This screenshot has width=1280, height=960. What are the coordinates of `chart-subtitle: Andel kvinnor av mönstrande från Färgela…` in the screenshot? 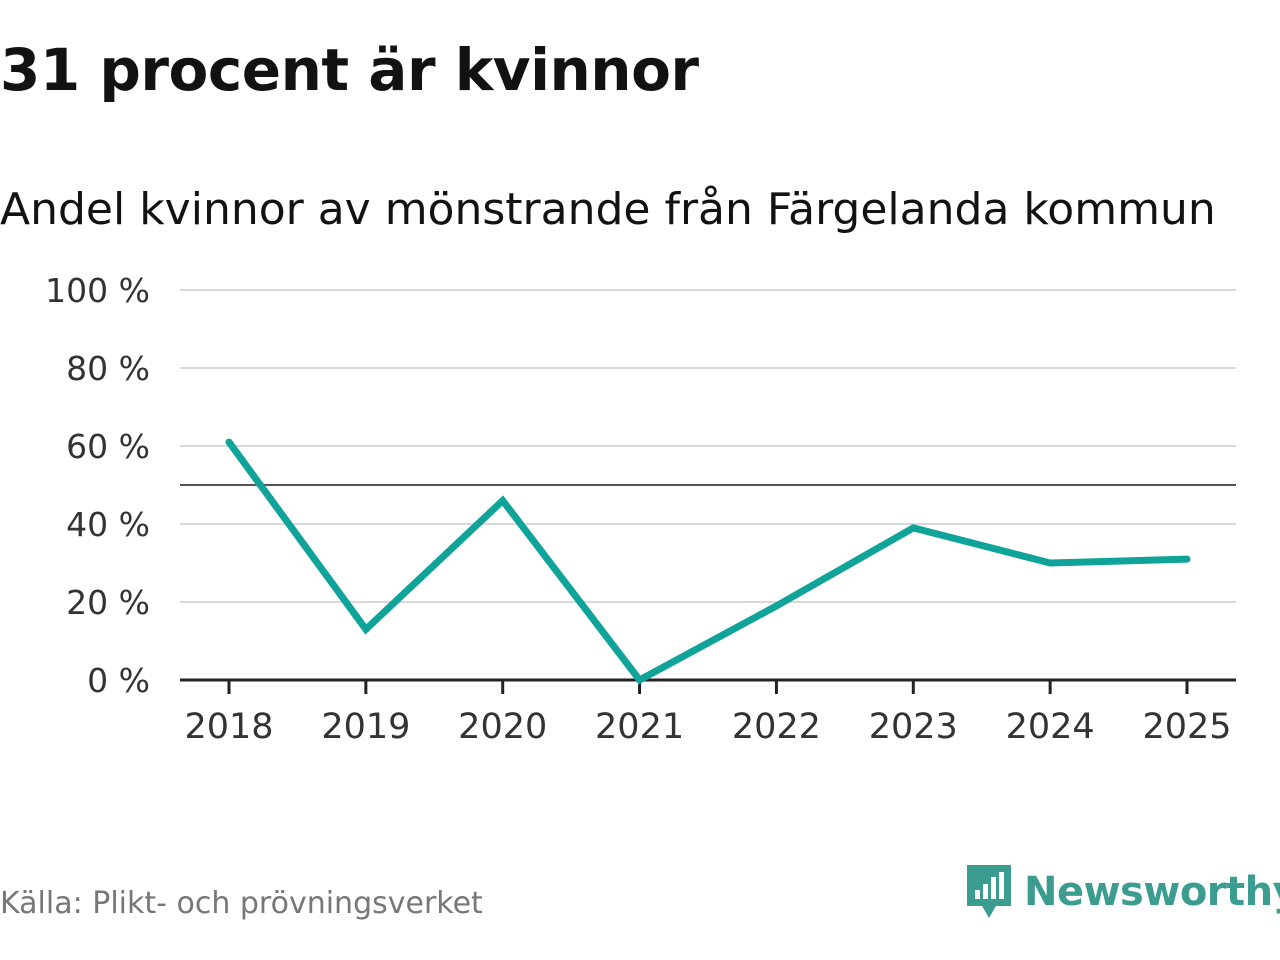 It's located at (608, 209).